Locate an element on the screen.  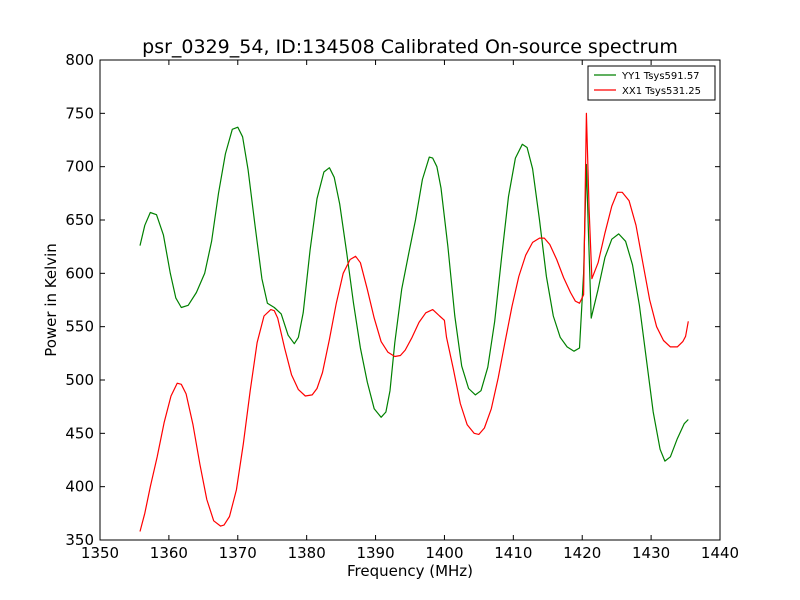
y-axis-title: Power in Kelvin is located at coordinates (51, 300).